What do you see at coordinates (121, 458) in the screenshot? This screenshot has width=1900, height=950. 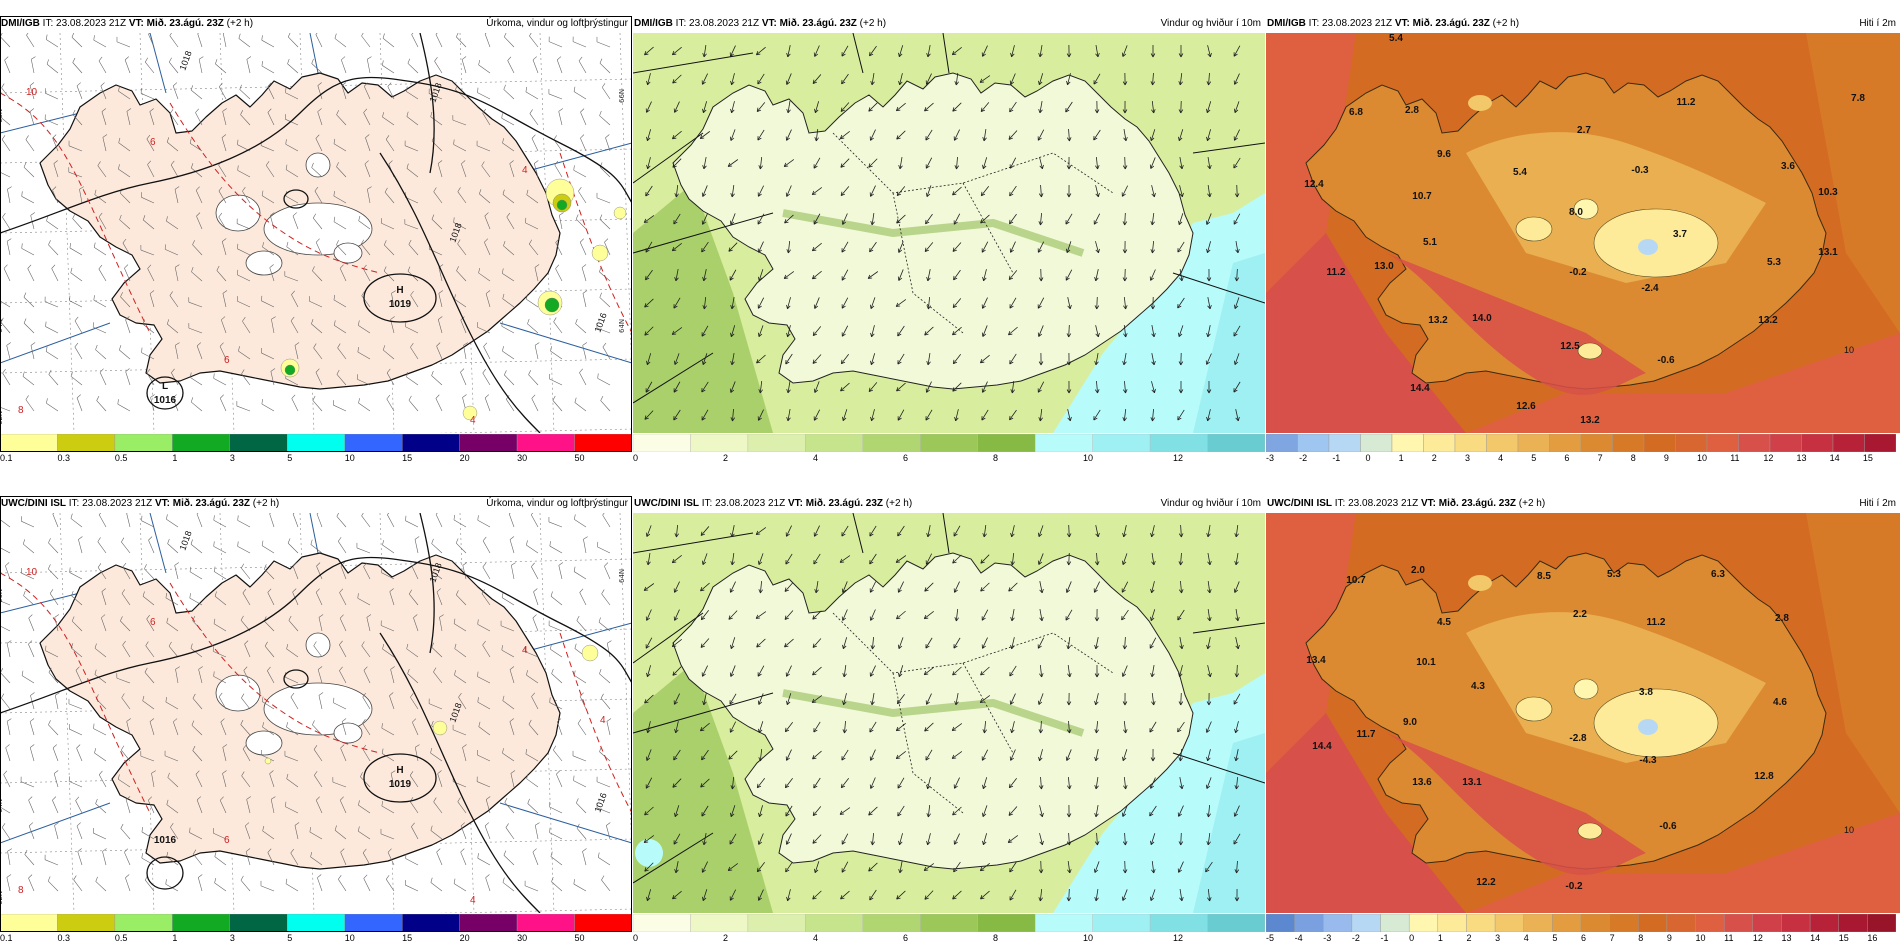 I see `colorbar-label: 0.5` at bounding box center [121, 458].